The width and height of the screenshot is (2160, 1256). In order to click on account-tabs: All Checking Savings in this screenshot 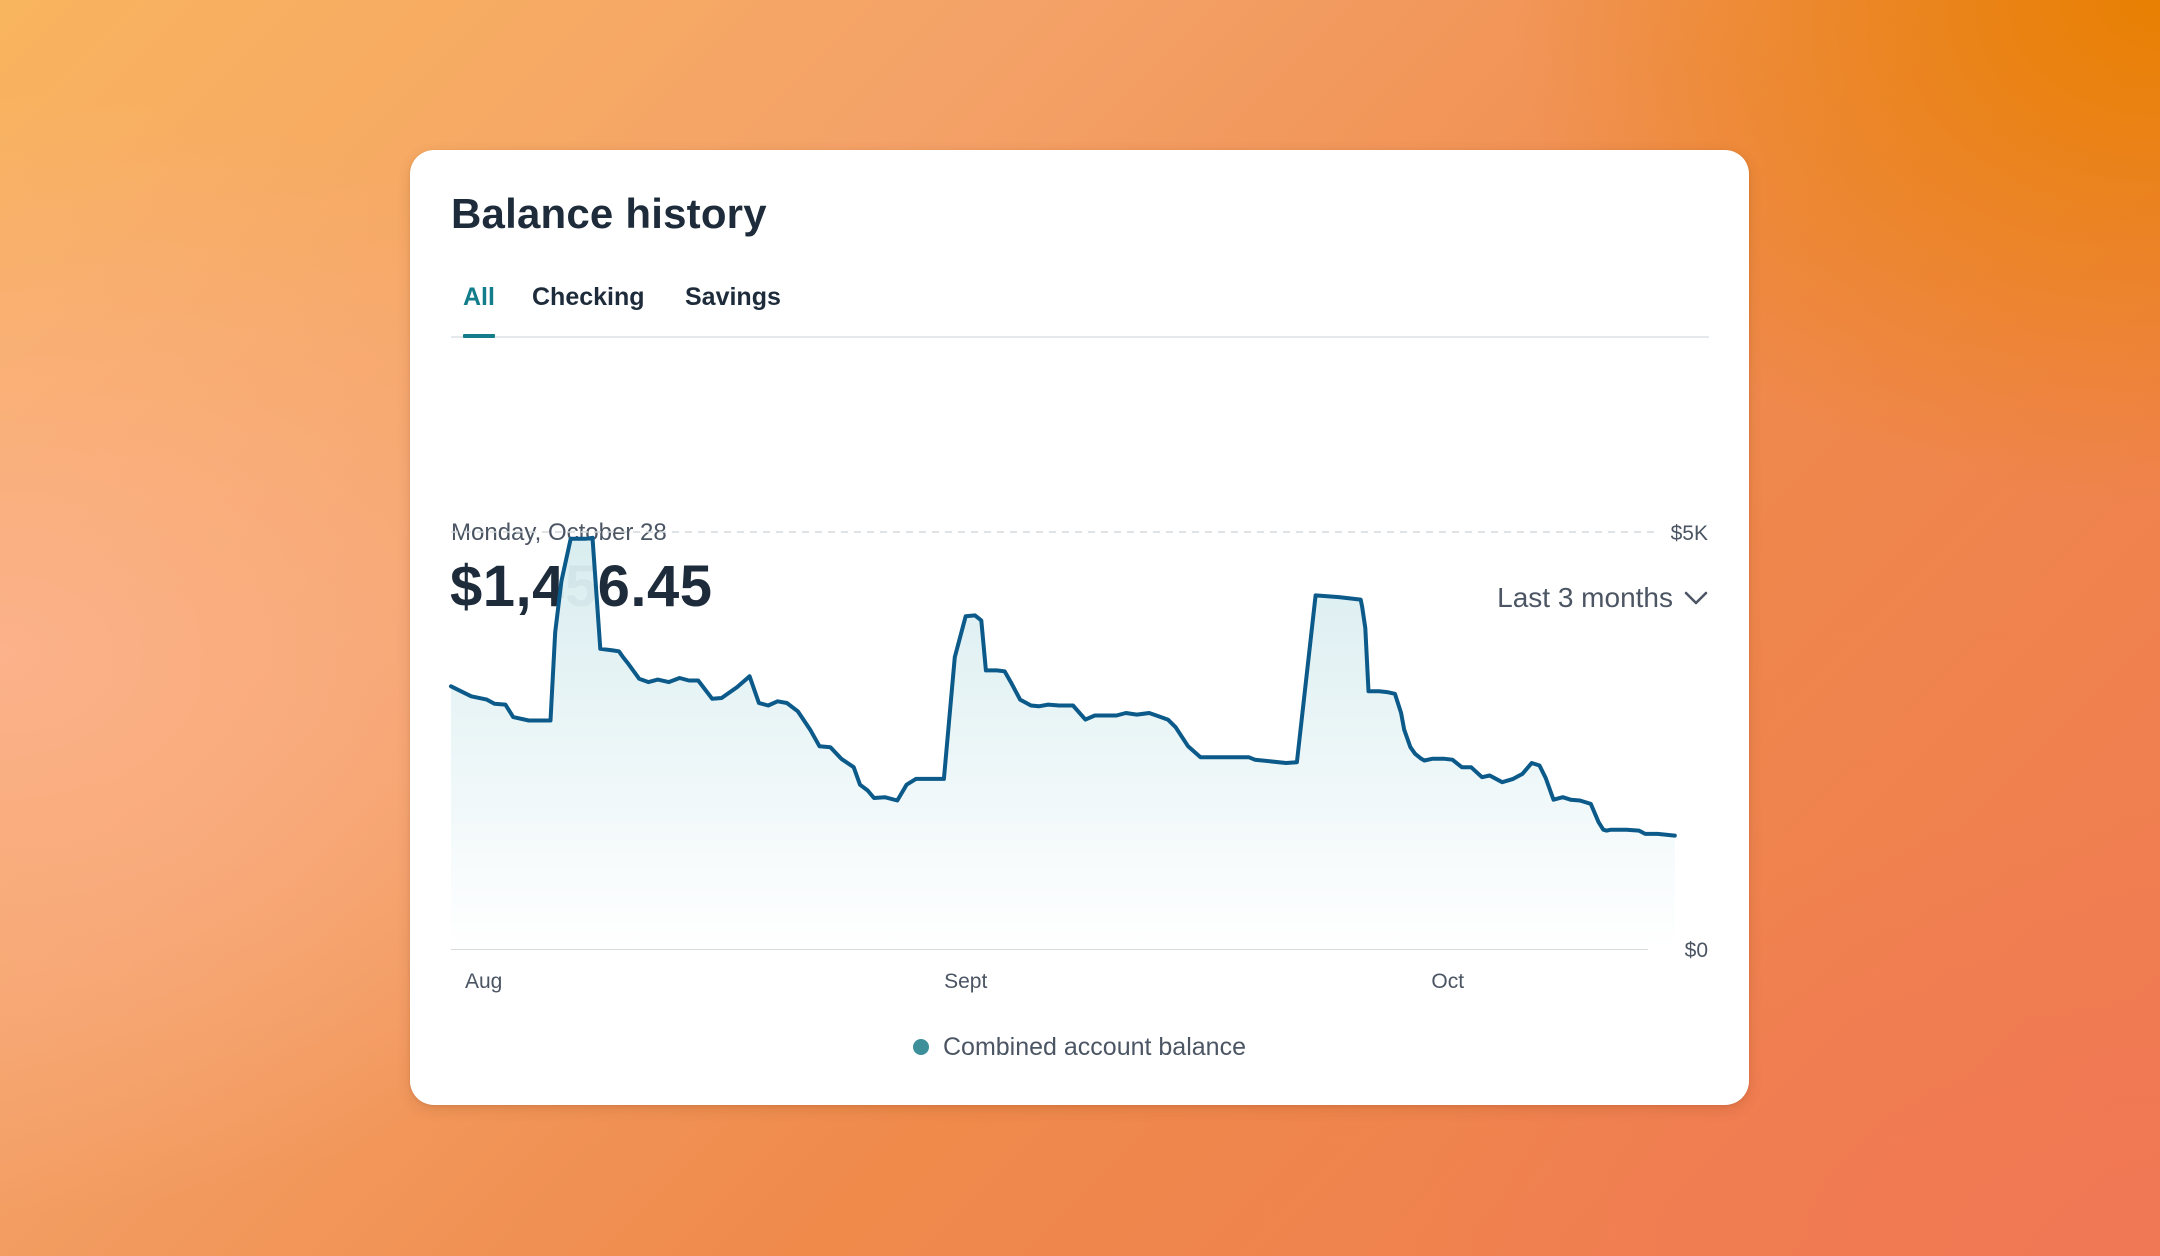, I will do `click(1080, 309)`.